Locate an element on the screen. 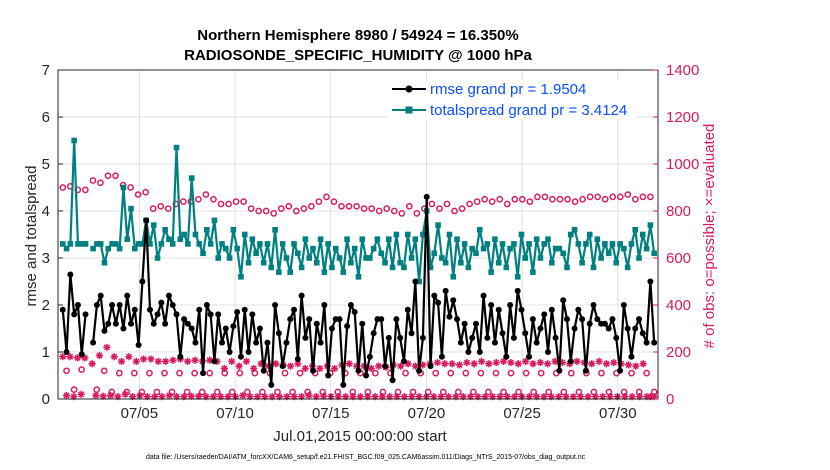  y-tick-label: 6 is located at coordinates (46, 117).